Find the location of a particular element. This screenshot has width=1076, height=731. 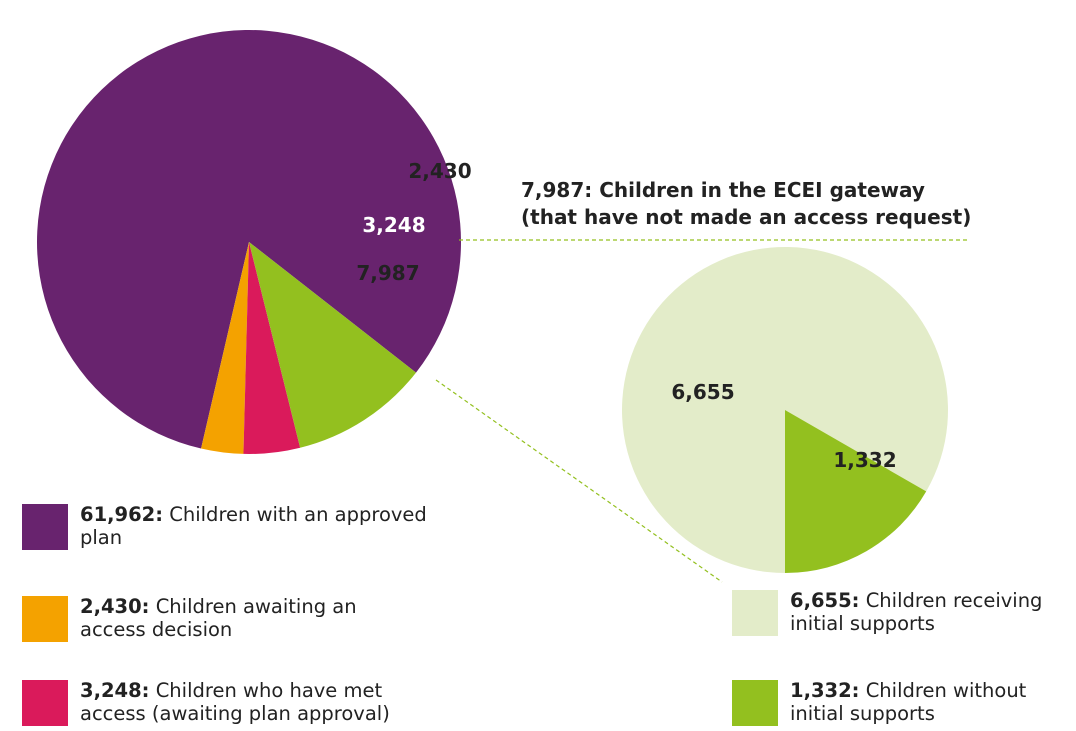

legend-item-without-supports: 1,332: Children without initial supports is located at coordinates (902, 702).